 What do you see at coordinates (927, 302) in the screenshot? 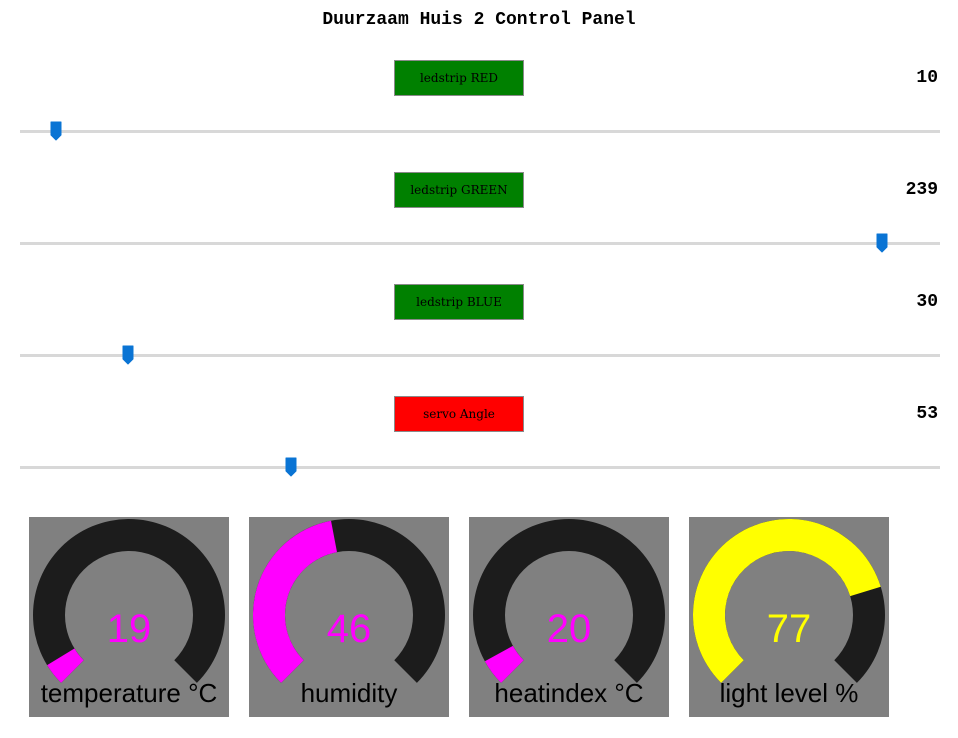
I see `ledstrip-blue-value: 30` at bounding box center [927, 302].